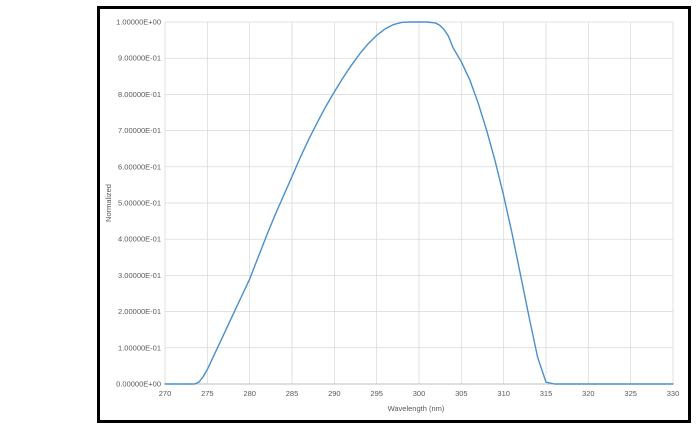  What do you see at coordinates (588, 393) in the screenshot?
I see `x-tick-label: 320` at bounding box center [588, 393].